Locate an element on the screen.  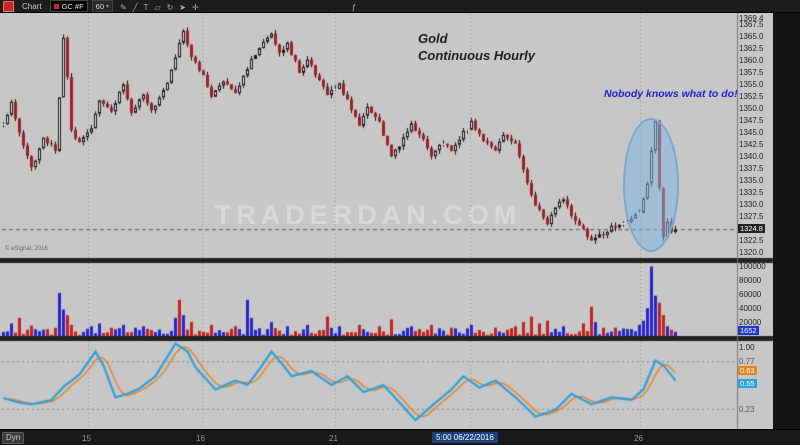
refresh-icon: ↻ is located at coordinates (170, 7).